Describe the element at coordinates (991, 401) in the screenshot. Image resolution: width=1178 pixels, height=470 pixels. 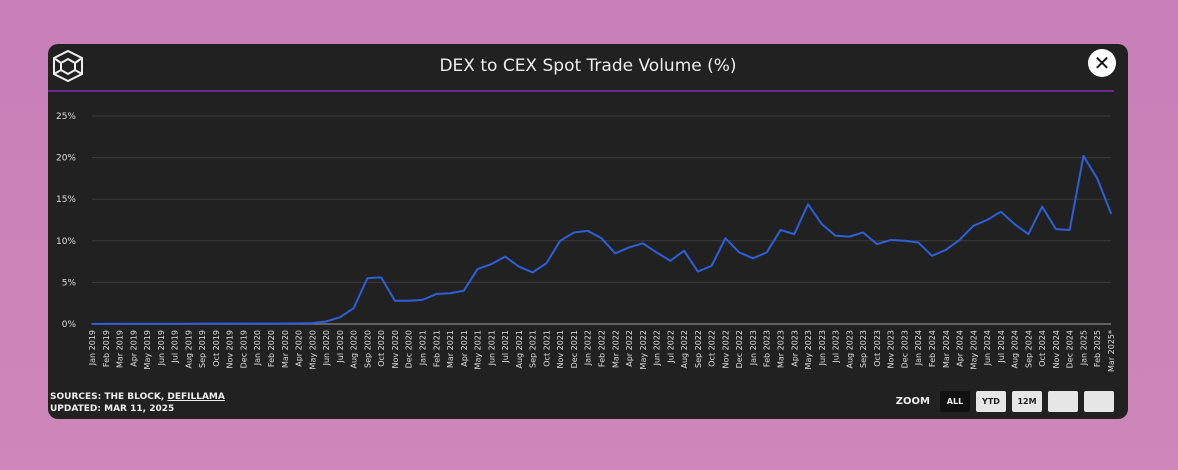
I see `zoom-ytd-button: YTD` at that location.